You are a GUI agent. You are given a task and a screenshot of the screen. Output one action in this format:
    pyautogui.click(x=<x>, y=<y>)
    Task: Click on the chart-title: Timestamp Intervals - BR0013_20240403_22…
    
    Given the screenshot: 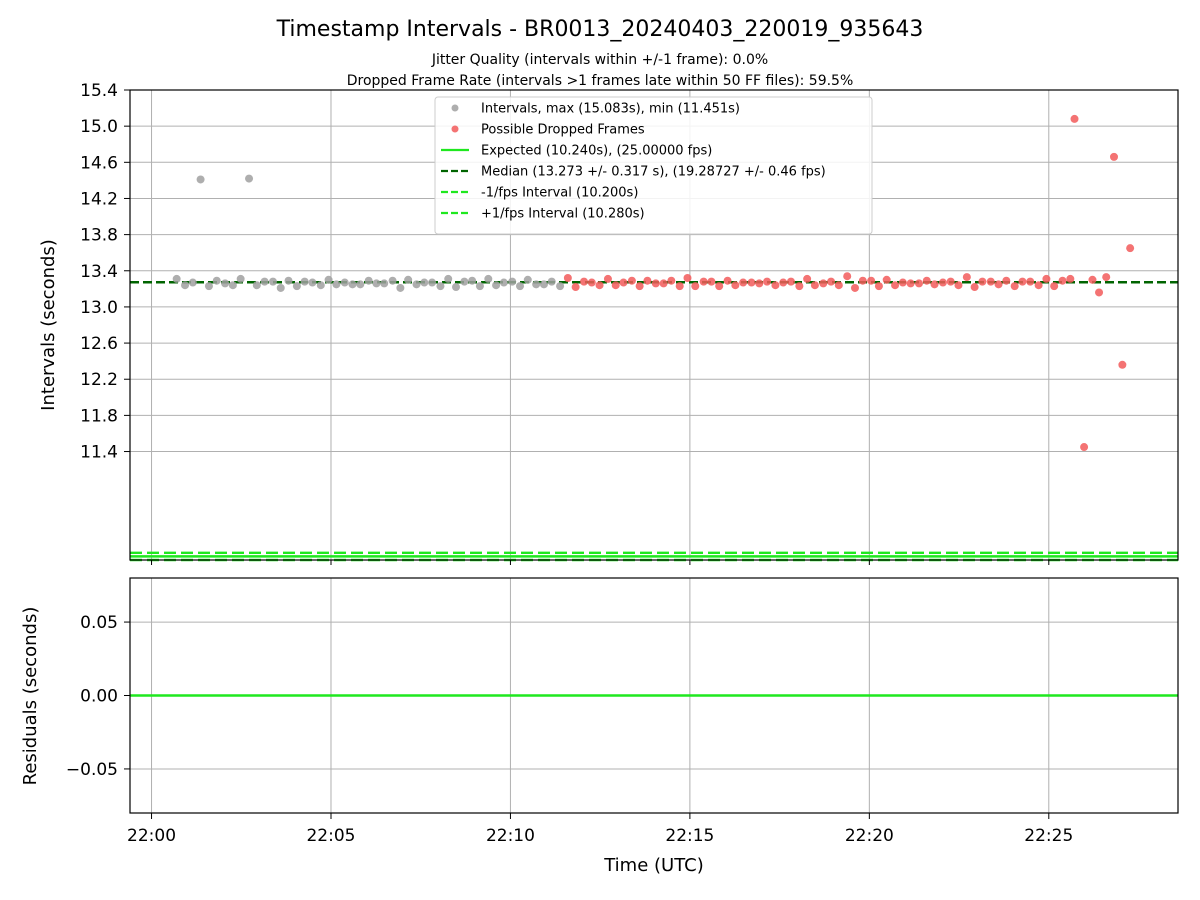 What is the action you would take?
    pyautogui.click(x=600, y=29)
    